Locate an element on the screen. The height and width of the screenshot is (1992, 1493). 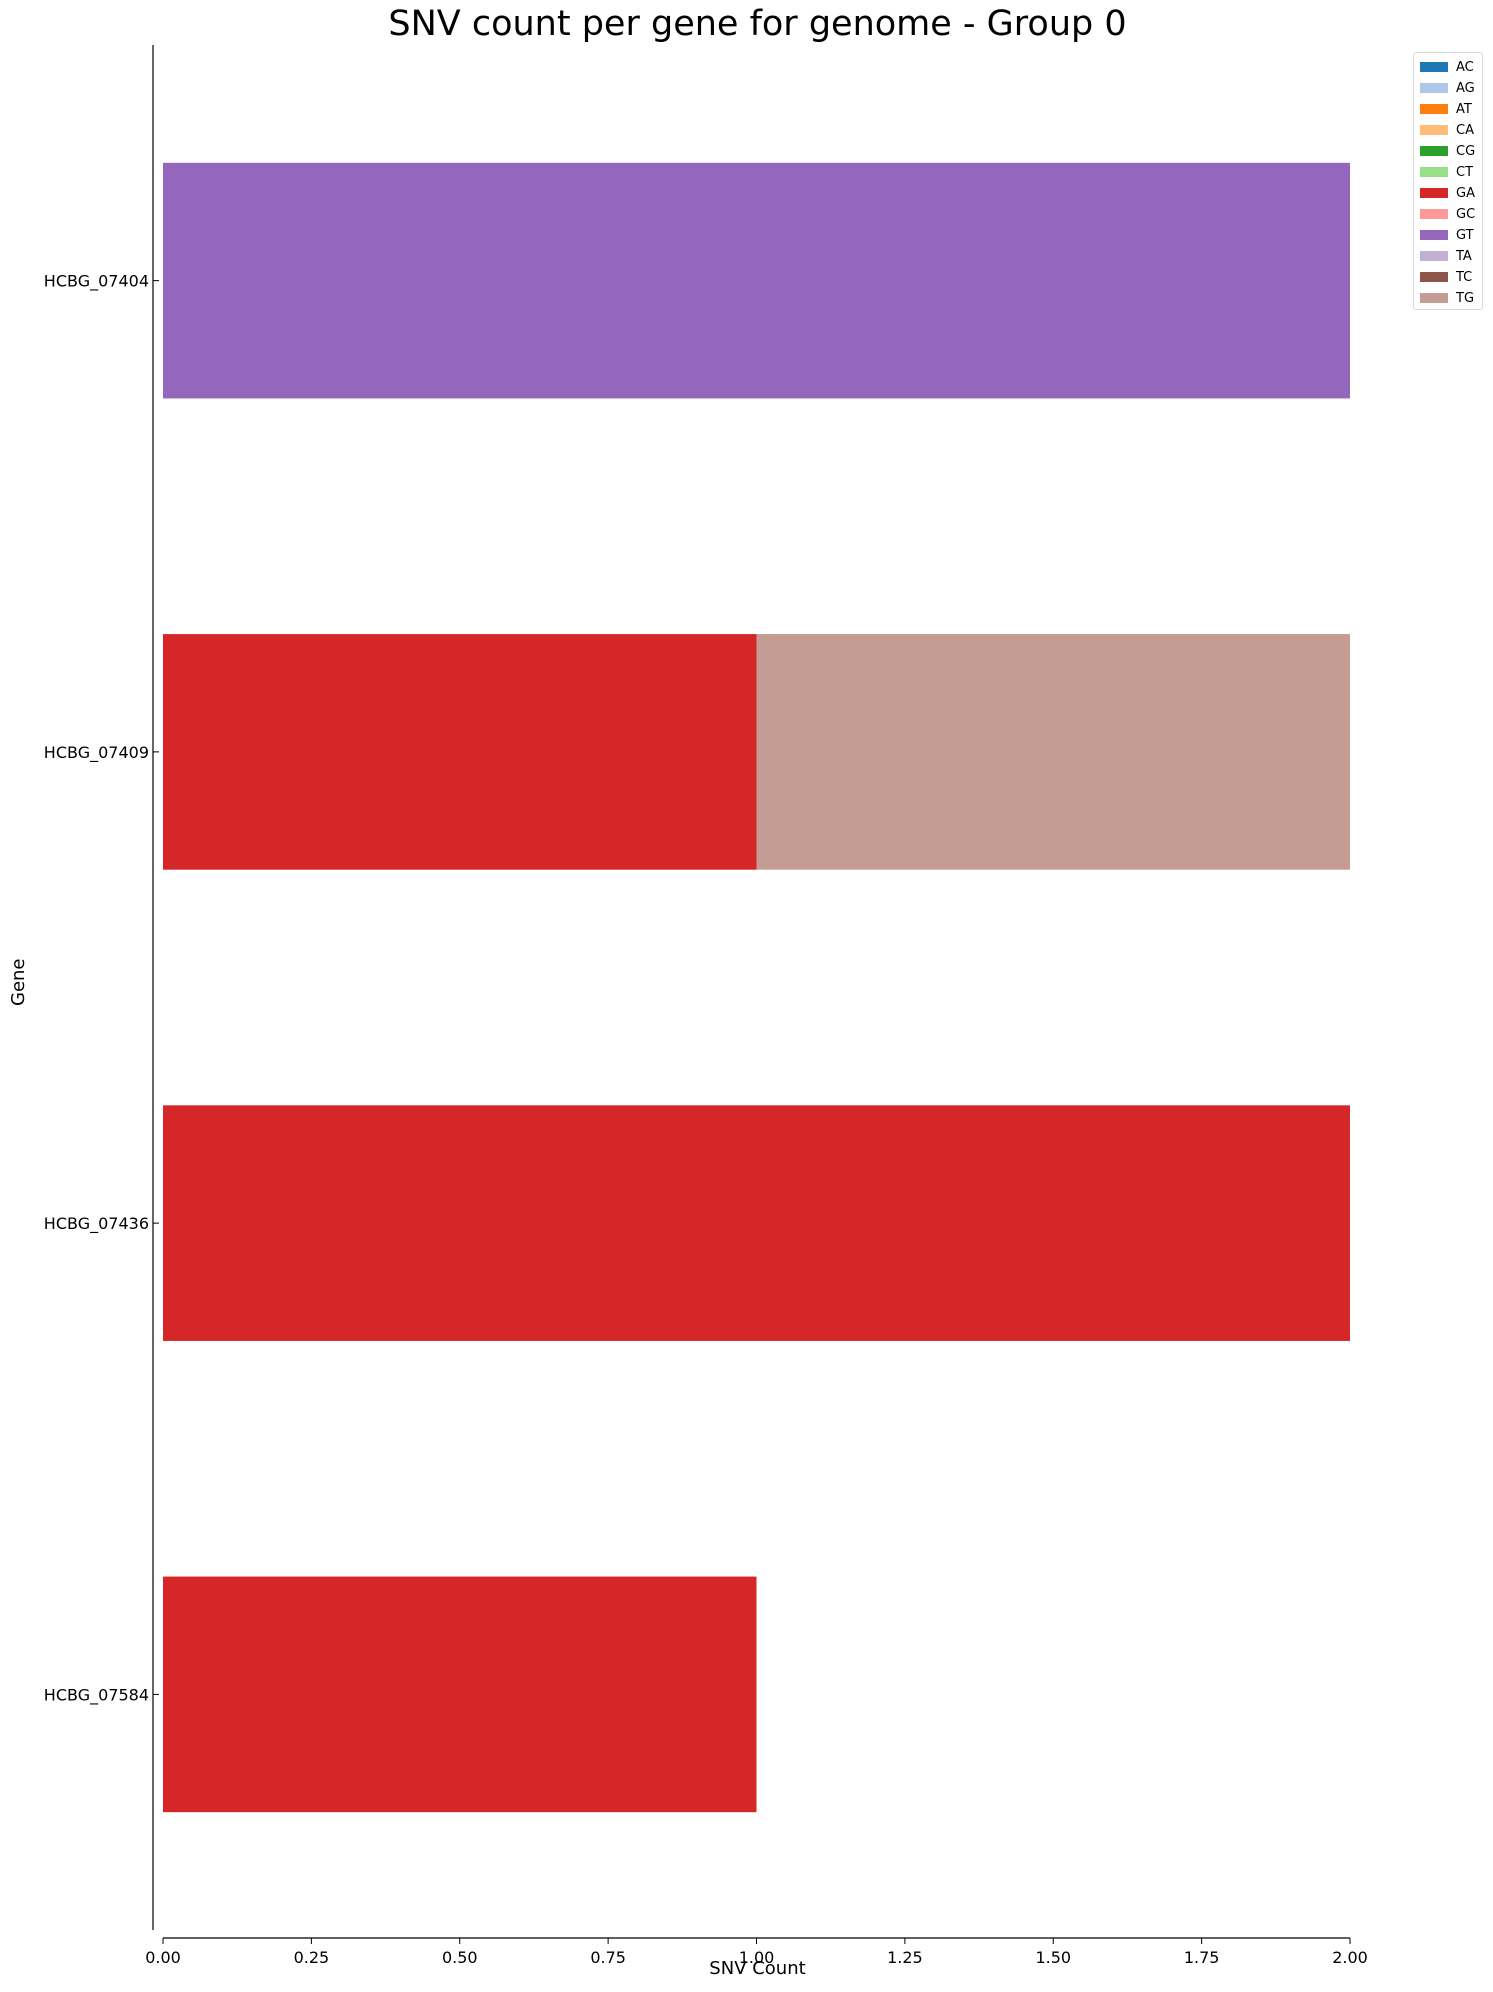
x-tick-label: 1.50 is located at coordinates (1053, 1957).